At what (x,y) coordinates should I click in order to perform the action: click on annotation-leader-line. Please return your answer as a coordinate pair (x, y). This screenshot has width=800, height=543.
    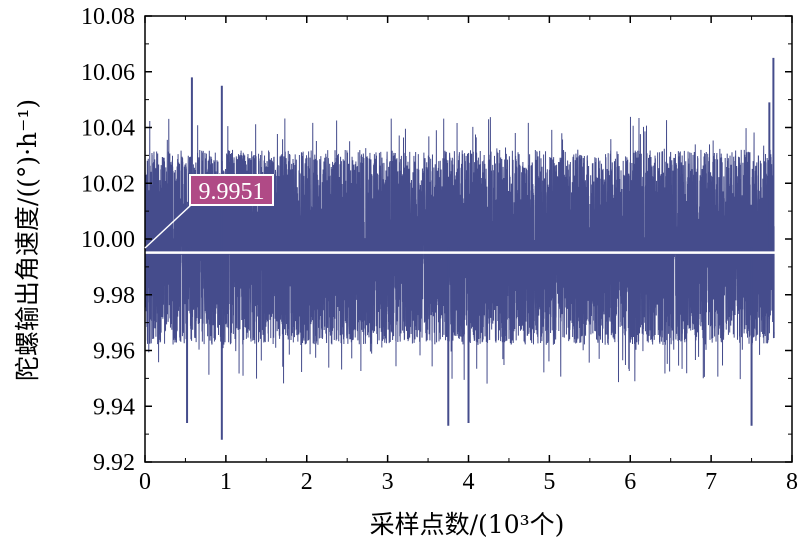
    Looking at the image, I should click on (168, 226).